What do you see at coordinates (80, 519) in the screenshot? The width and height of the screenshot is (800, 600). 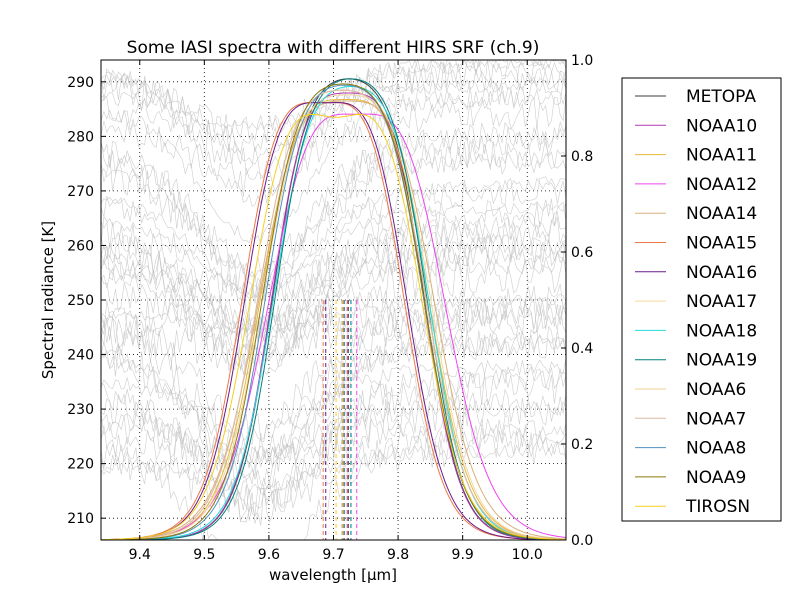 I see `y-tick-label: 210` at bounding box center [80, 519].